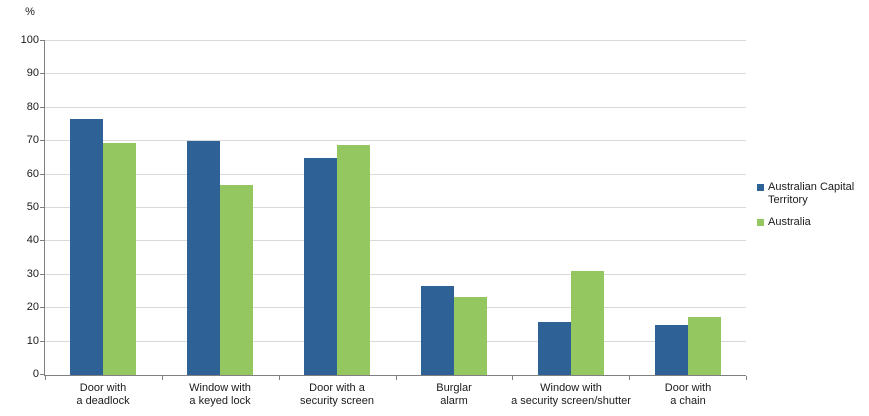 The width and height of the screenshot is (869, 416). Describe the element at coordinates (32, 340) in the screenshot. I see `y-axis-tick-label: 10` at that location.